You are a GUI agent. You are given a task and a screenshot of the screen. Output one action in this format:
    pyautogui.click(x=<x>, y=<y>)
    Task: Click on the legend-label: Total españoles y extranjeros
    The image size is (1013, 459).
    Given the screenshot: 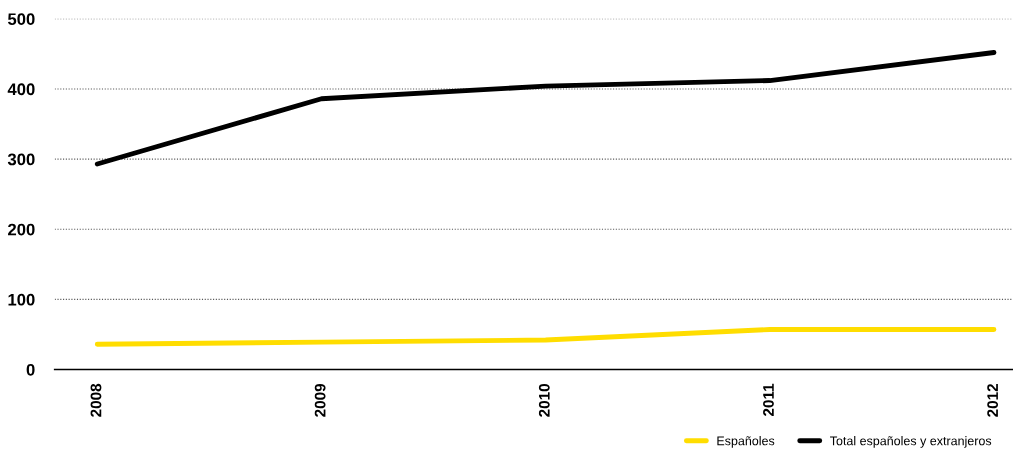 What is the action you would take?
    pyautogui.click(x=911, y=442)
    